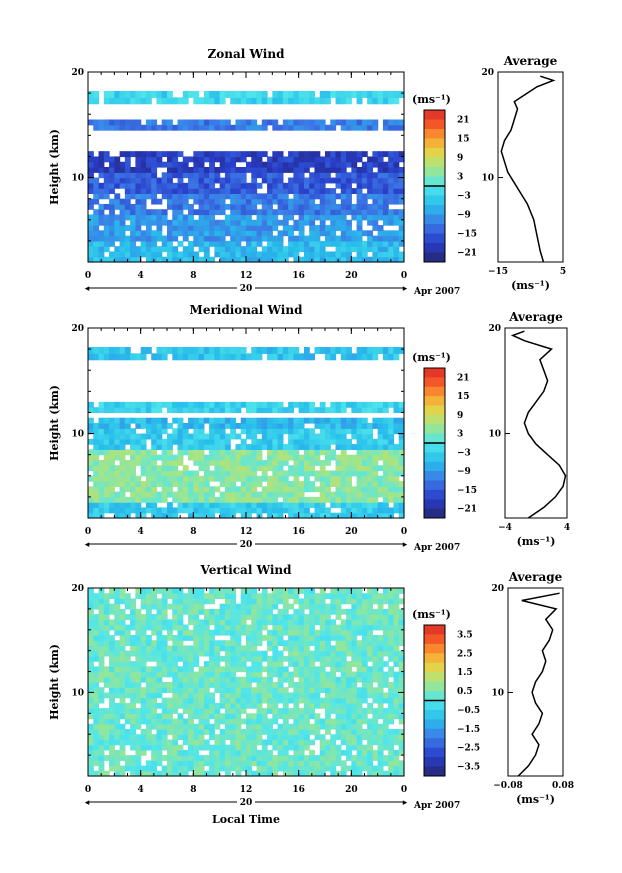 The width and height of the screenshot is (622, 873). I want to click on heatmap-cells, so click(246, 682).